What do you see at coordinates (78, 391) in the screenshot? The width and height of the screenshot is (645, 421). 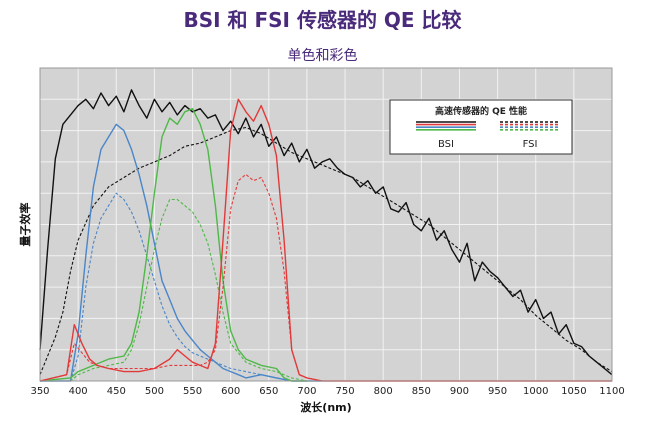 I see `x-tick-label-400: 400` at bounding box center [78, 391].